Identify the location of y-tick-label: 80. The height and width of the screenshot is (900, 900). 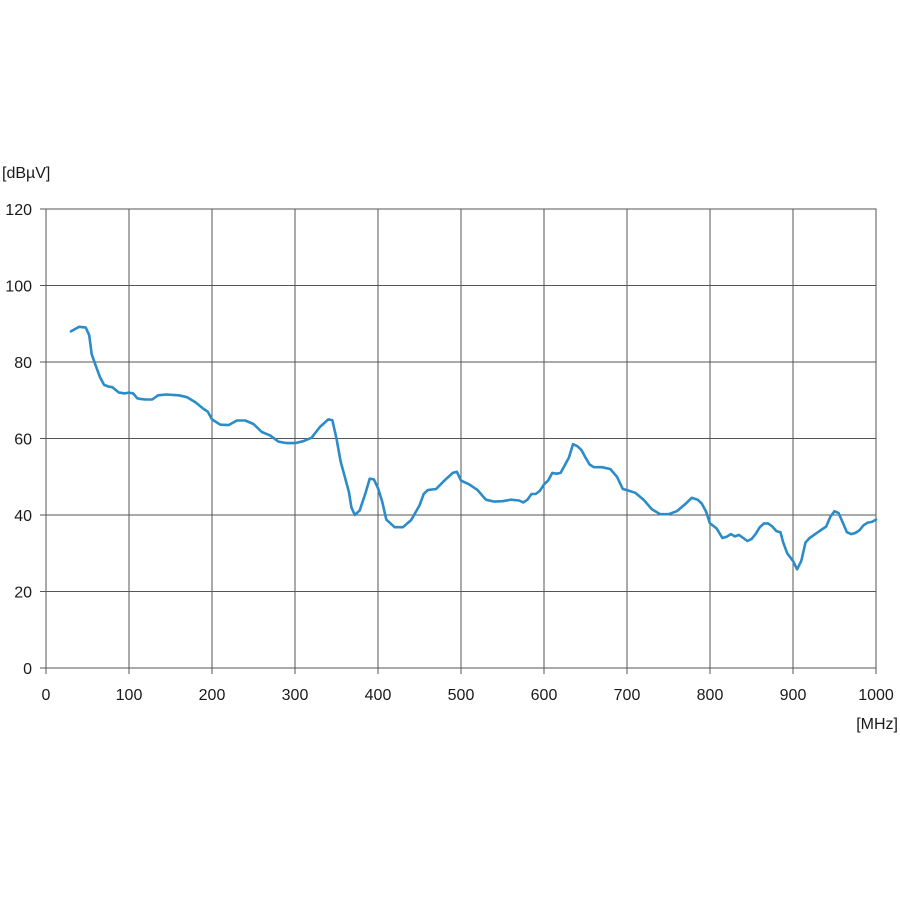
(23, 363).